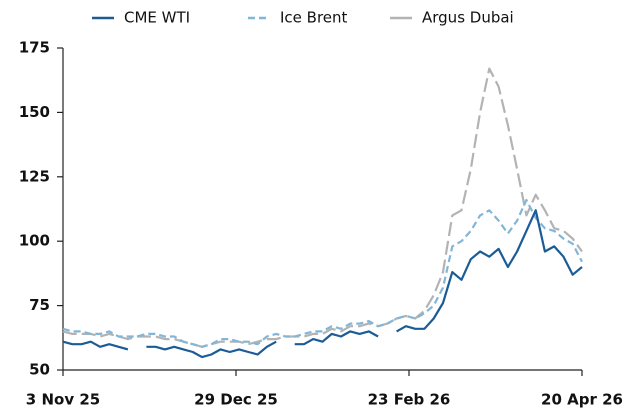  I want to click on y-tick-label: 175, so click(34, 48).